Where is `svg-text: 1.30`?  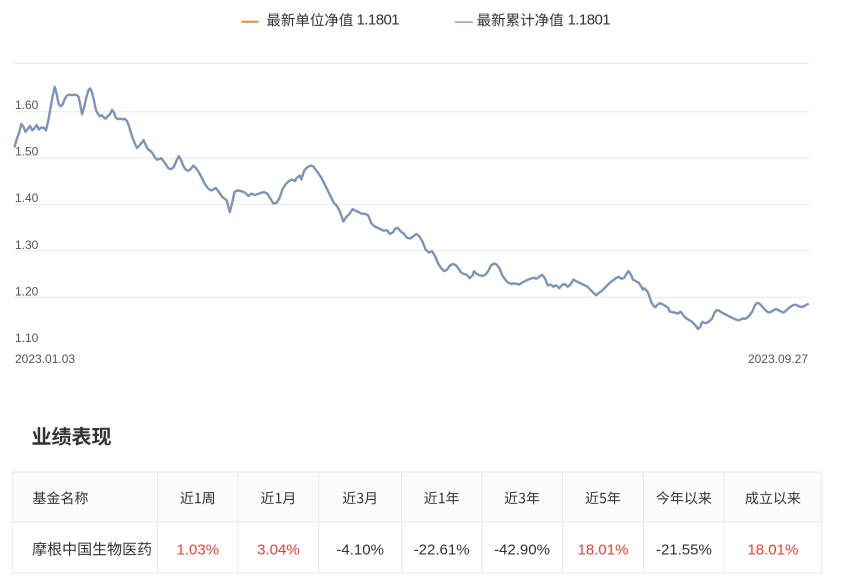 svg-text: 1.30 is located at coordinates (27, 245).